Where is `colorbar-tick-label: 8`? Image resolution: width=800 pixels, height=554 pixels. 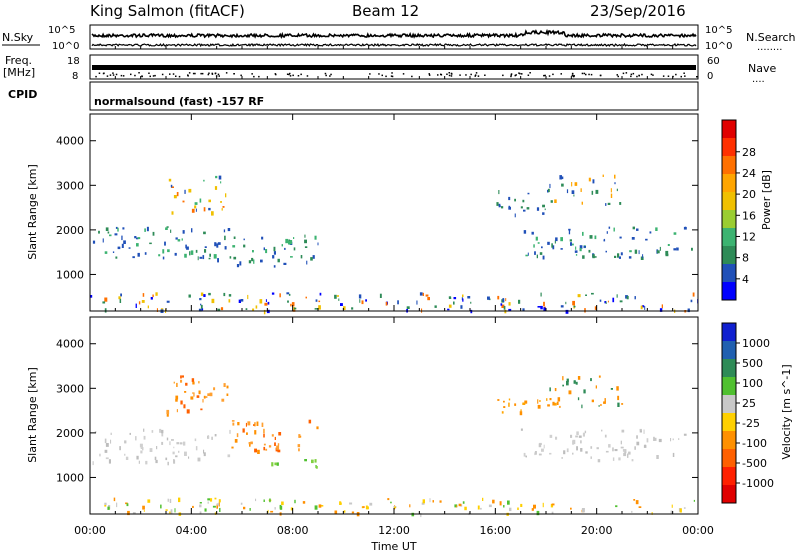 colorbar-tick-label: 8 is located at coordinates (745, 258).